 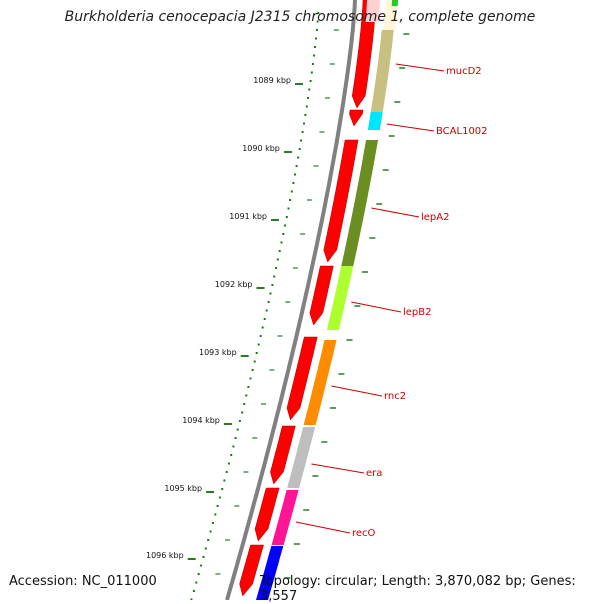 I want to click on kbp-label: 1093 kbp, so click(x=218, y=352).